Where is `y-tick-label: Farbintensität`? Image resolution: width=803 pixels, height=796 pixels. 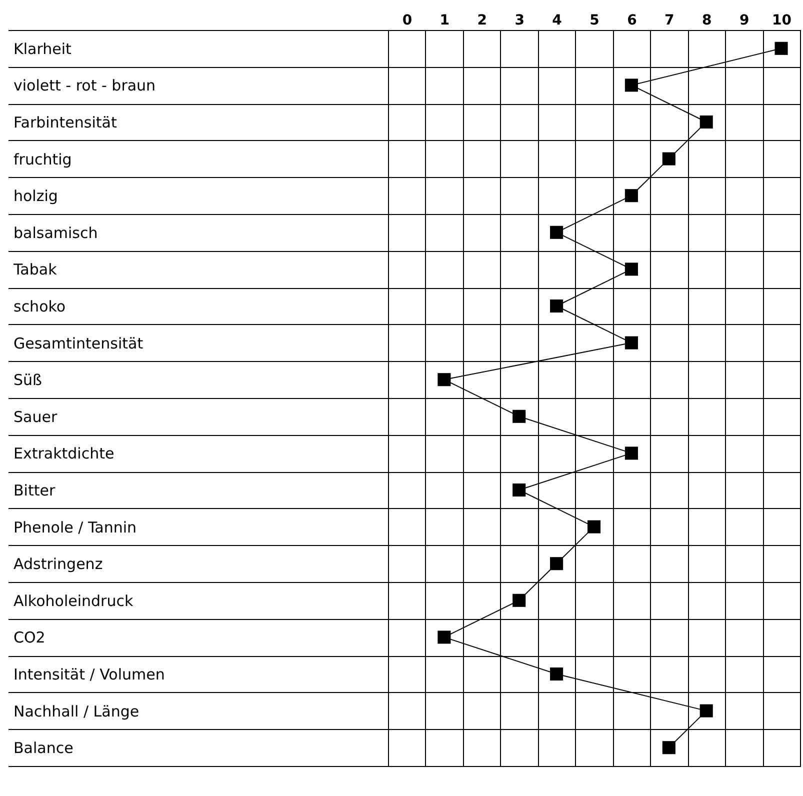 y-tick-label: Farbintensität is located at coordinates (65, 123).